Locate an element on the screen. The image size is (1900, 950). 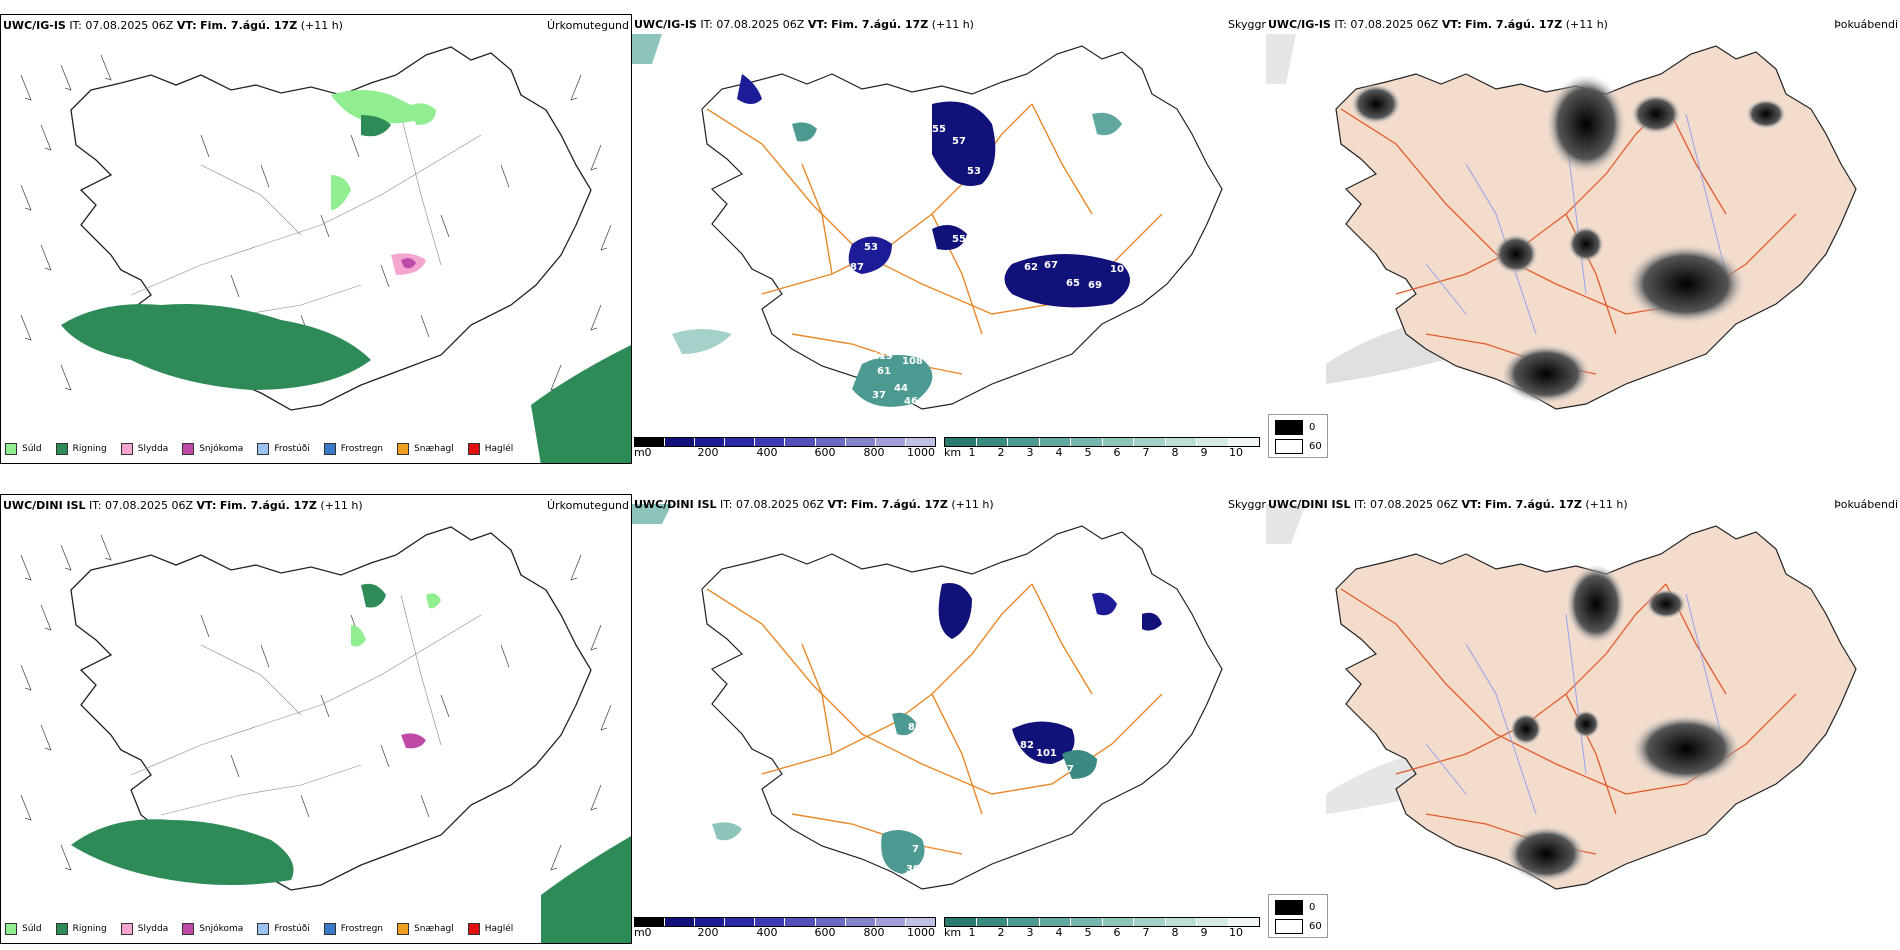
colorbar-tick: 600 is located at coordinates (825, 452).